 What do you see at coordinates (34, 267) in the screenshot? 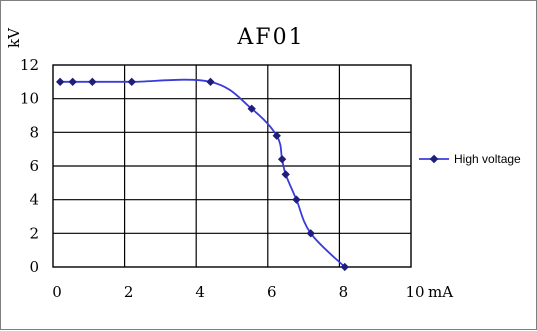
I see `y-tick-label: 0` at bounding box center [34, 267].